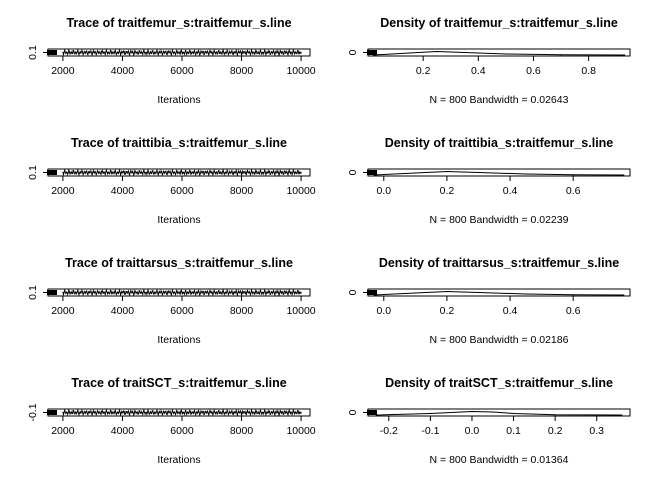  Describe the element at coordinates (389, 431) in the screenshot. I see `x-tick-label: -0.2` at that location.